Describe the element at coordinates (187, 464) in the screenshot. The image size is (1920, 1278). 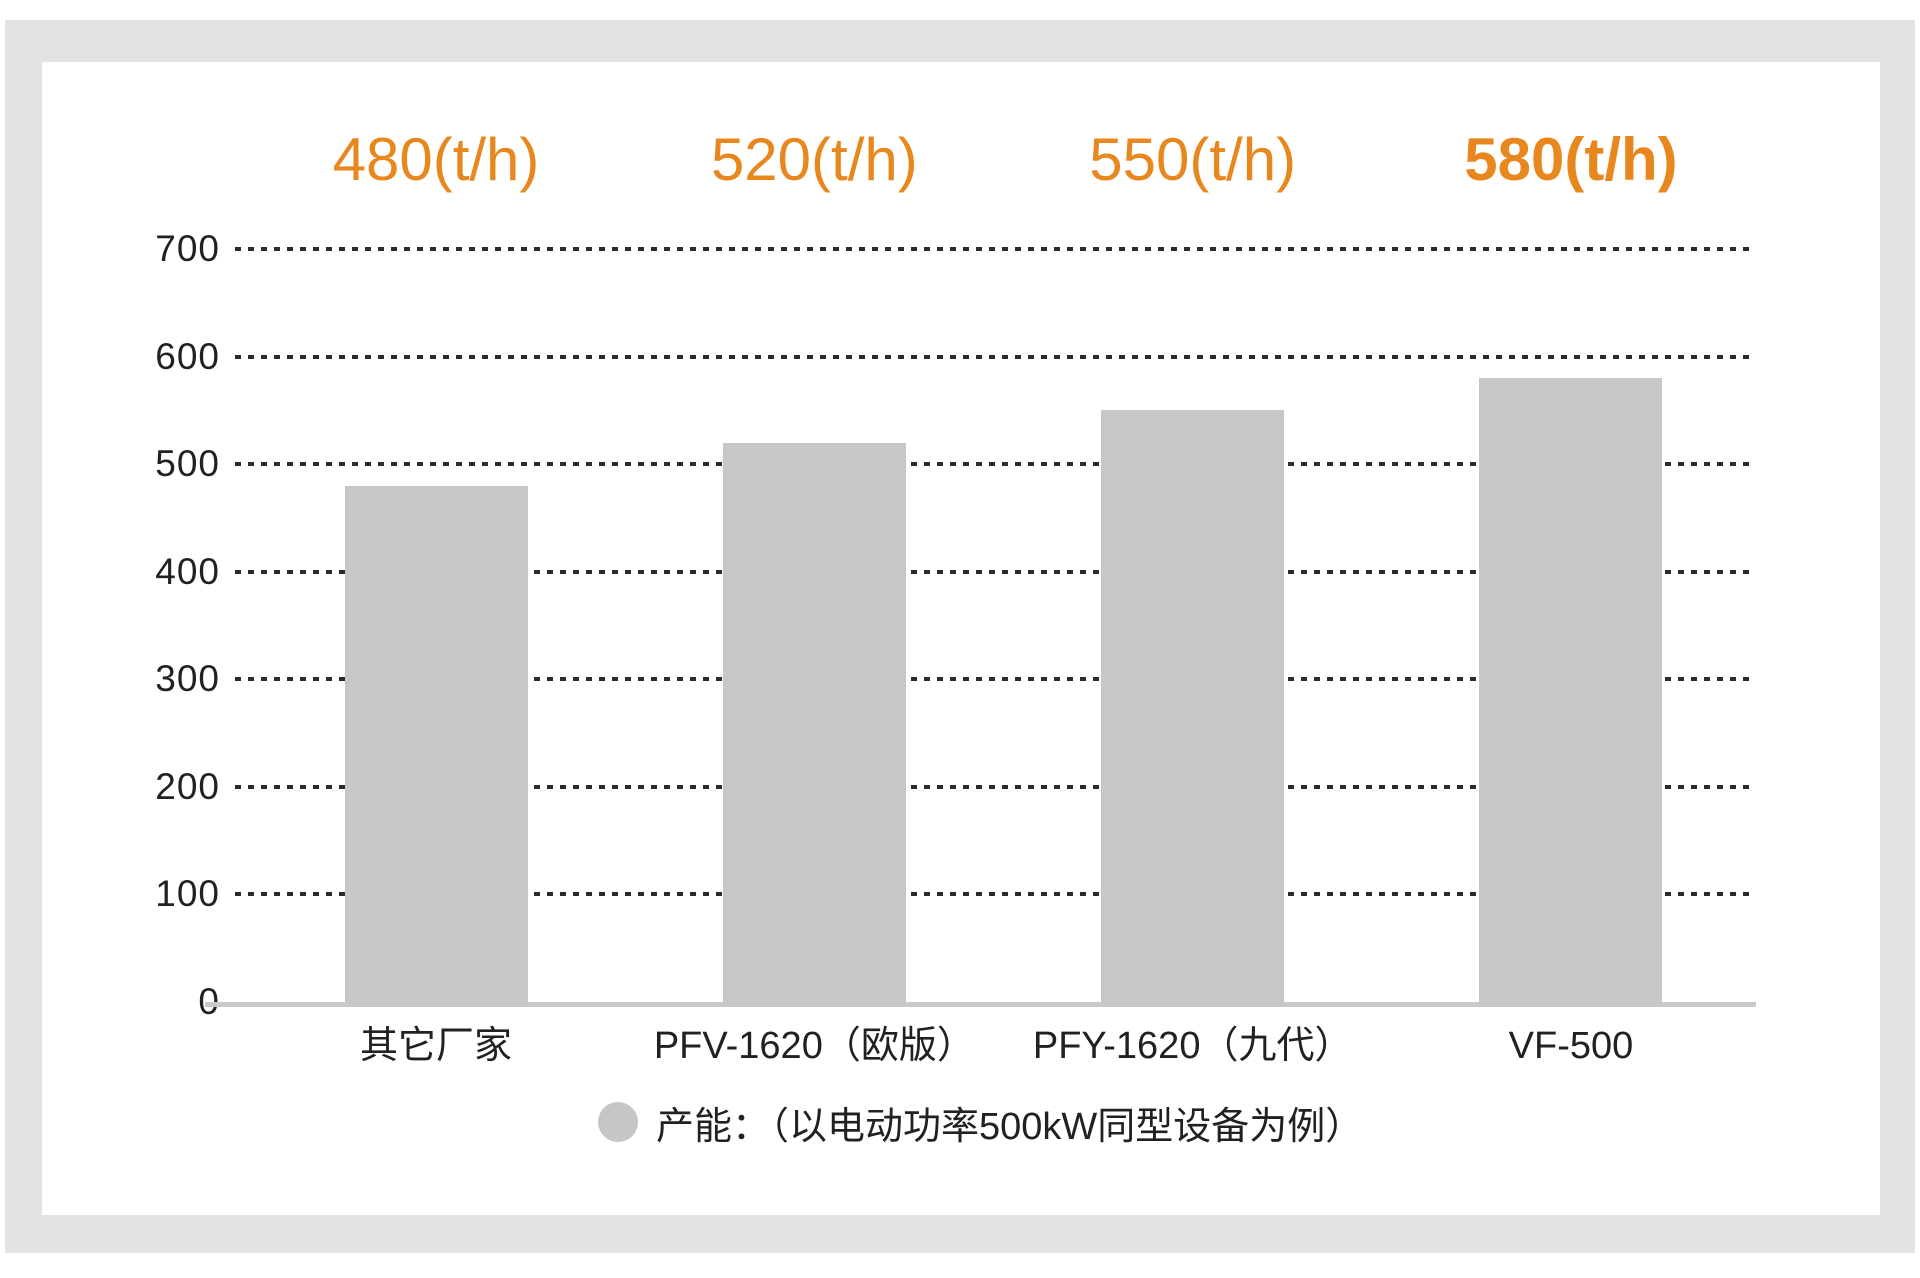
I see `y-tick-label-500: 500` at that location.